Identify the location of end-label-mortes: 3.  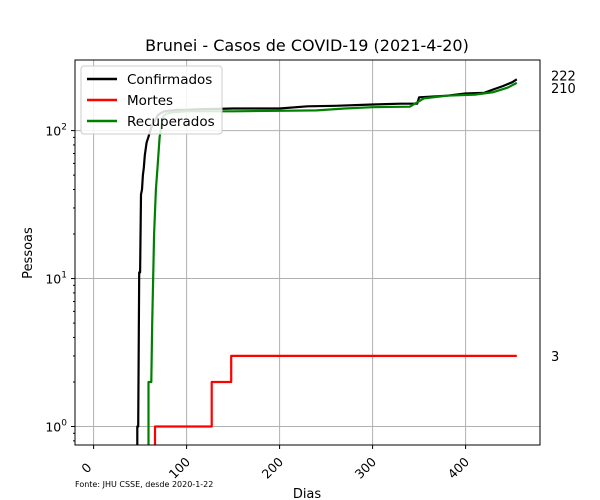
(555, 357).